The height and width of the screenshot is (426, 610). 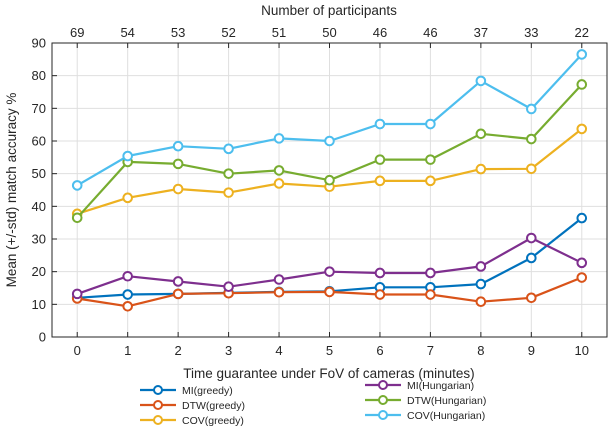 I want to click on y-tick-label: 10, so click(x=39, y=304).